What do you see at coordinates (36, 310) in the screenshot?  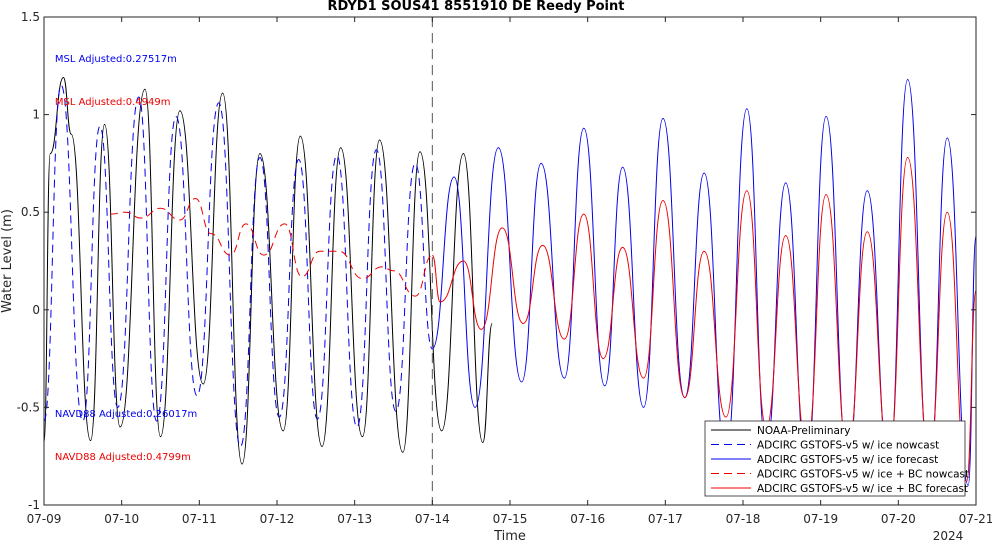 I see `y-tick-label: 0` at bounding box center [36, 310].